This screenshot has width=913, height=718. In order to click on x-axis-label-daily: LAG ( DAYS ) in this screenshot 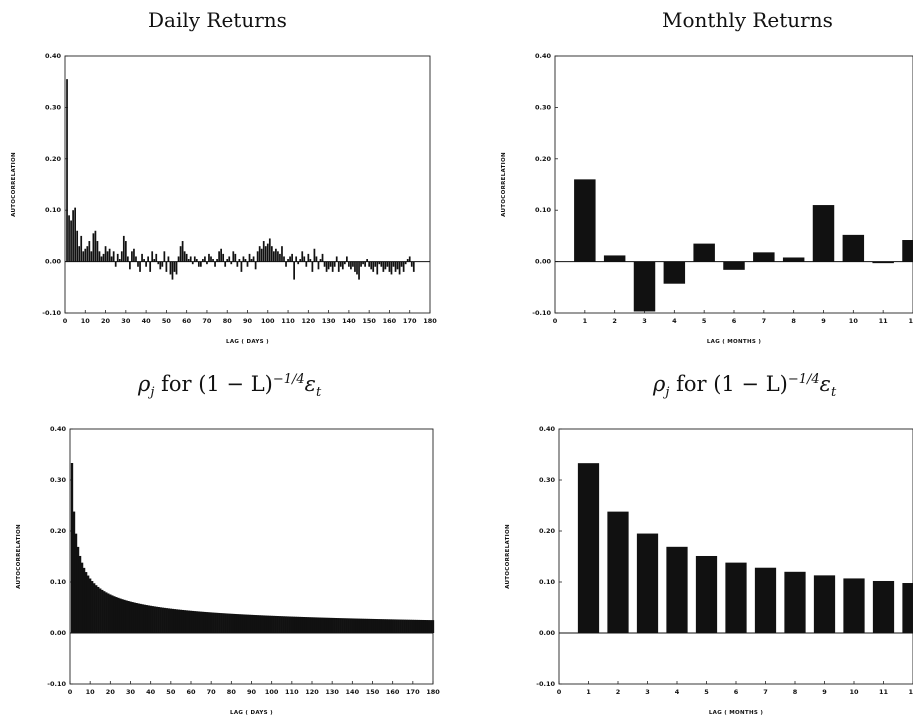, I will do `click(247, 342)`.